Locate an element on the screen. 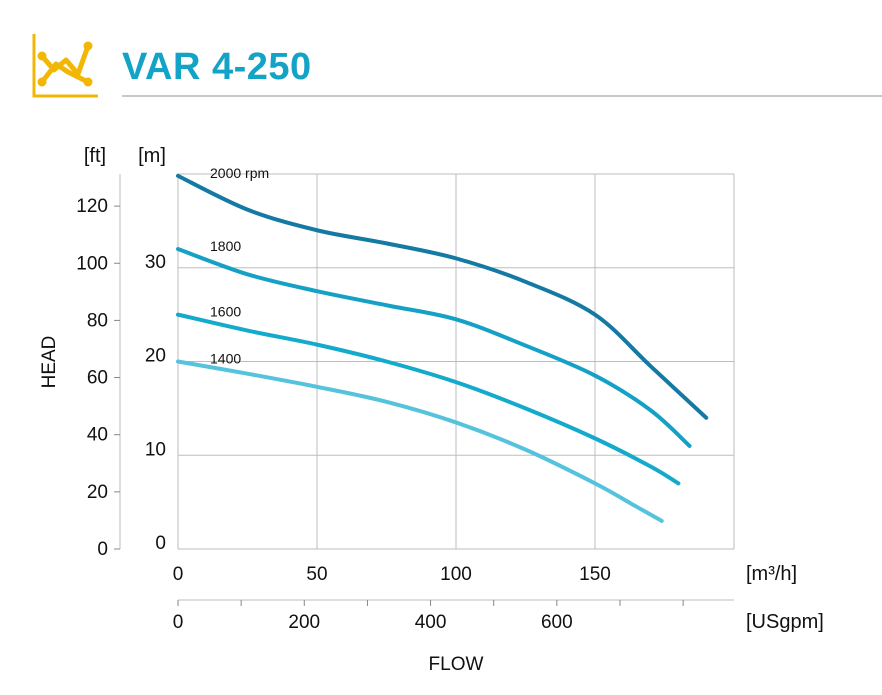  page-title: VAR 4-250 is located at coordinates (217, 67).